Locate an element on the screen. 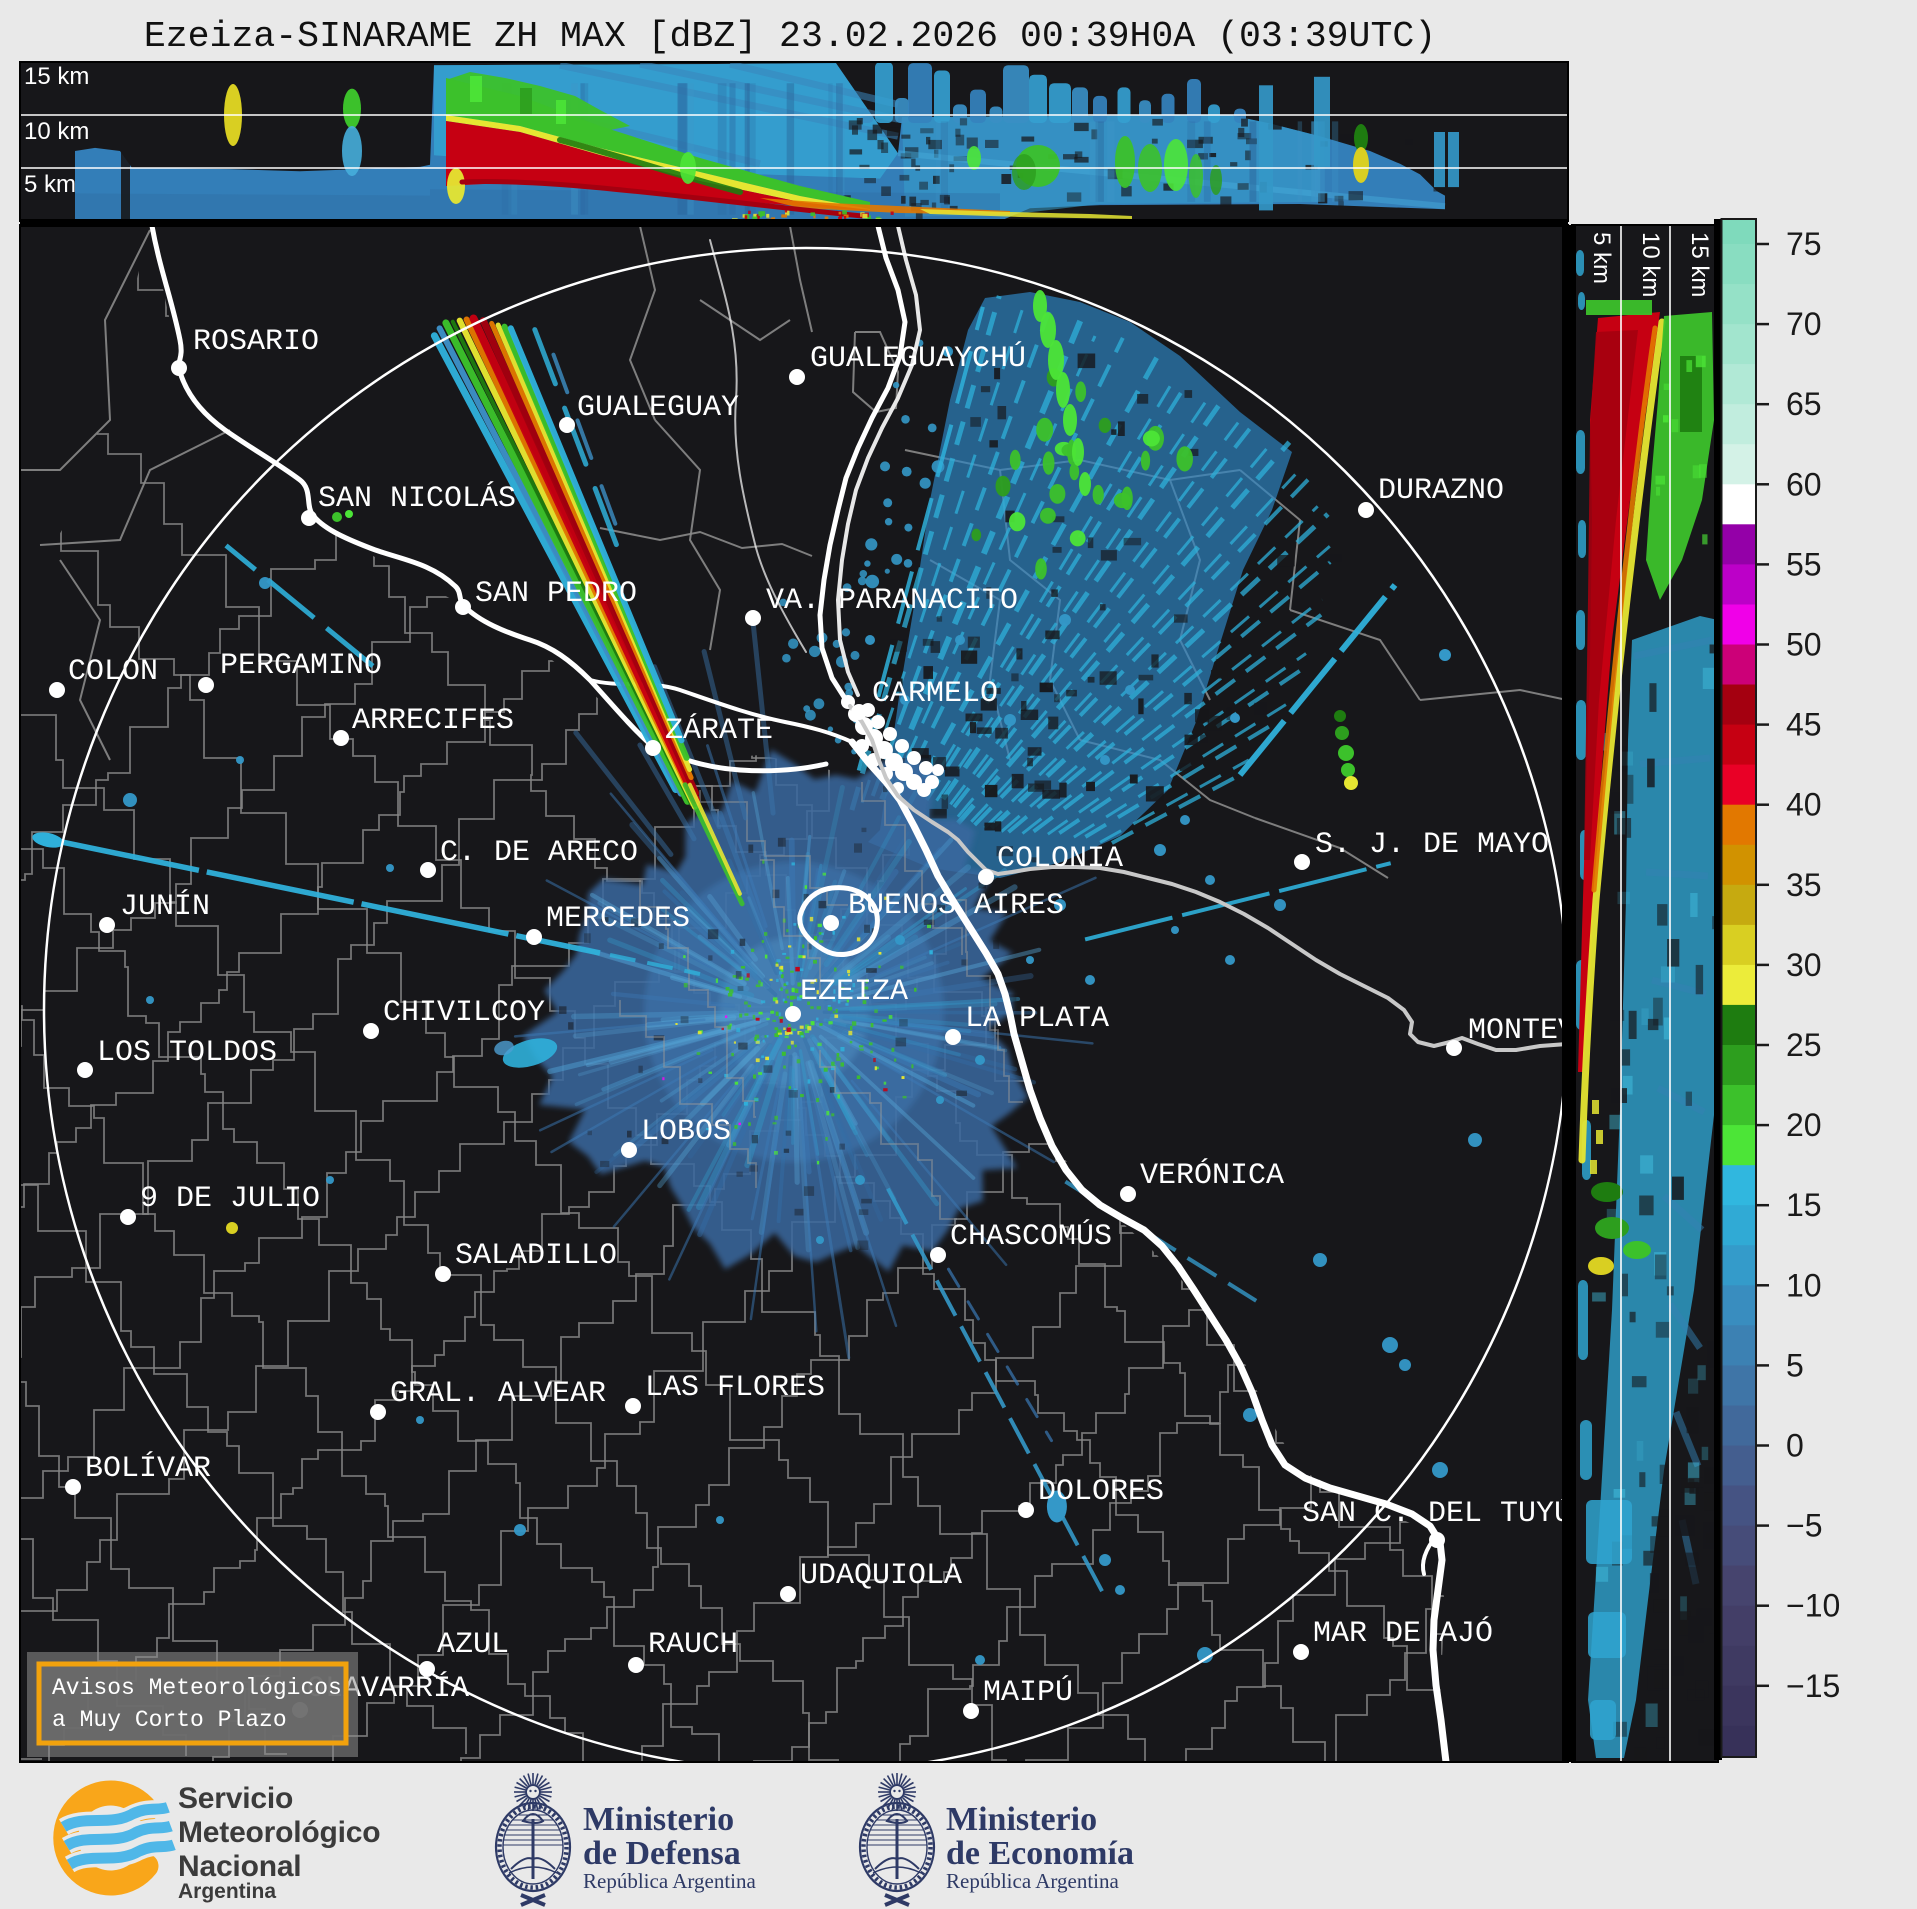 This screenshot has width=1917, height=1909. svg-text: DOLORES is located at coordinates (1101, 1492).